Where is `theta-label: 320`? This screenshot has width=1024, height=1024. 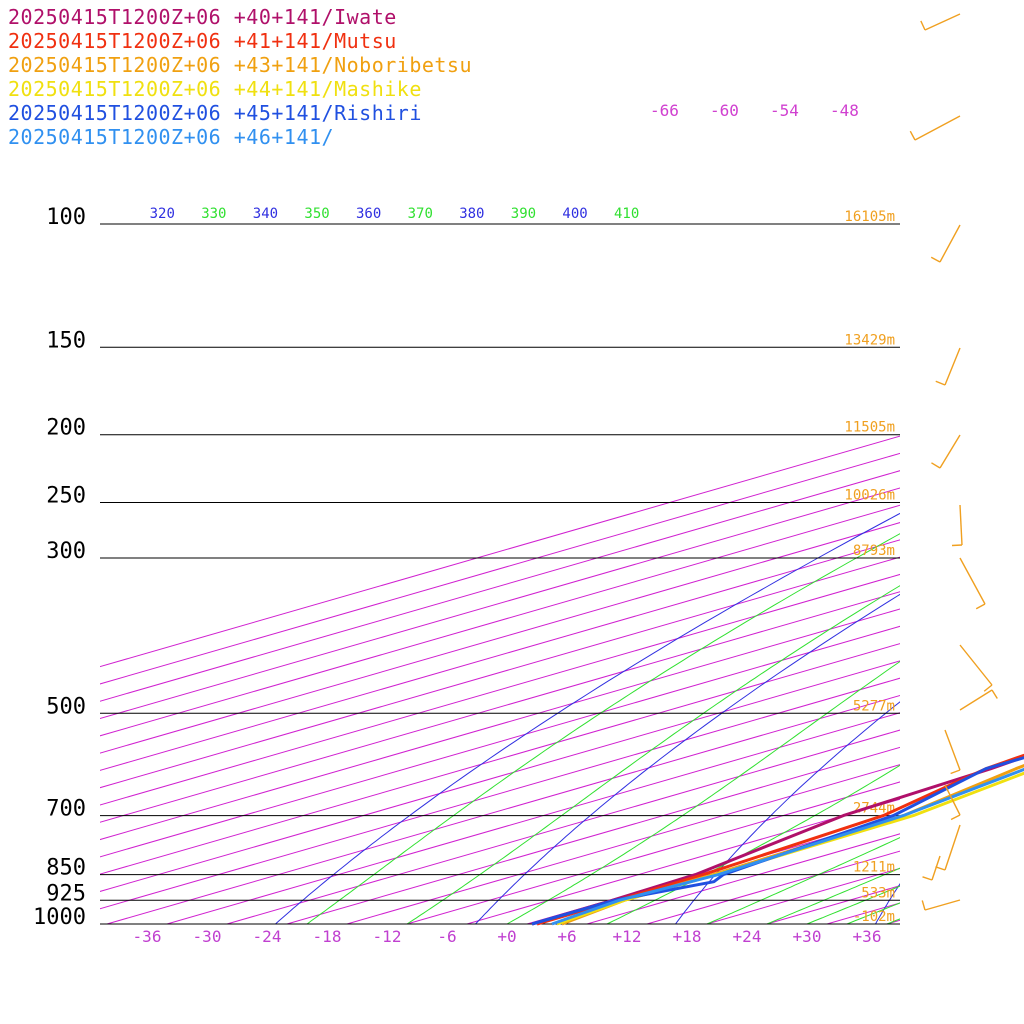 theta-label: 320 is located at coordinates (162, 214).